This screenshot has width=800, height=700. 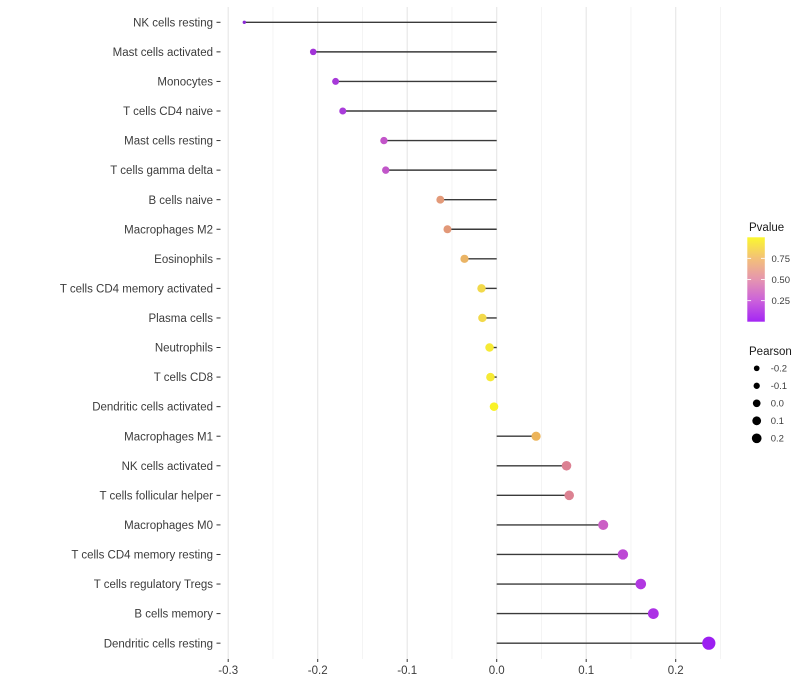 What do you see at coordinates (173, 23) in the screenshot?
I see `y-axis-label: NK cells resting` at bounding box center [173, 23].